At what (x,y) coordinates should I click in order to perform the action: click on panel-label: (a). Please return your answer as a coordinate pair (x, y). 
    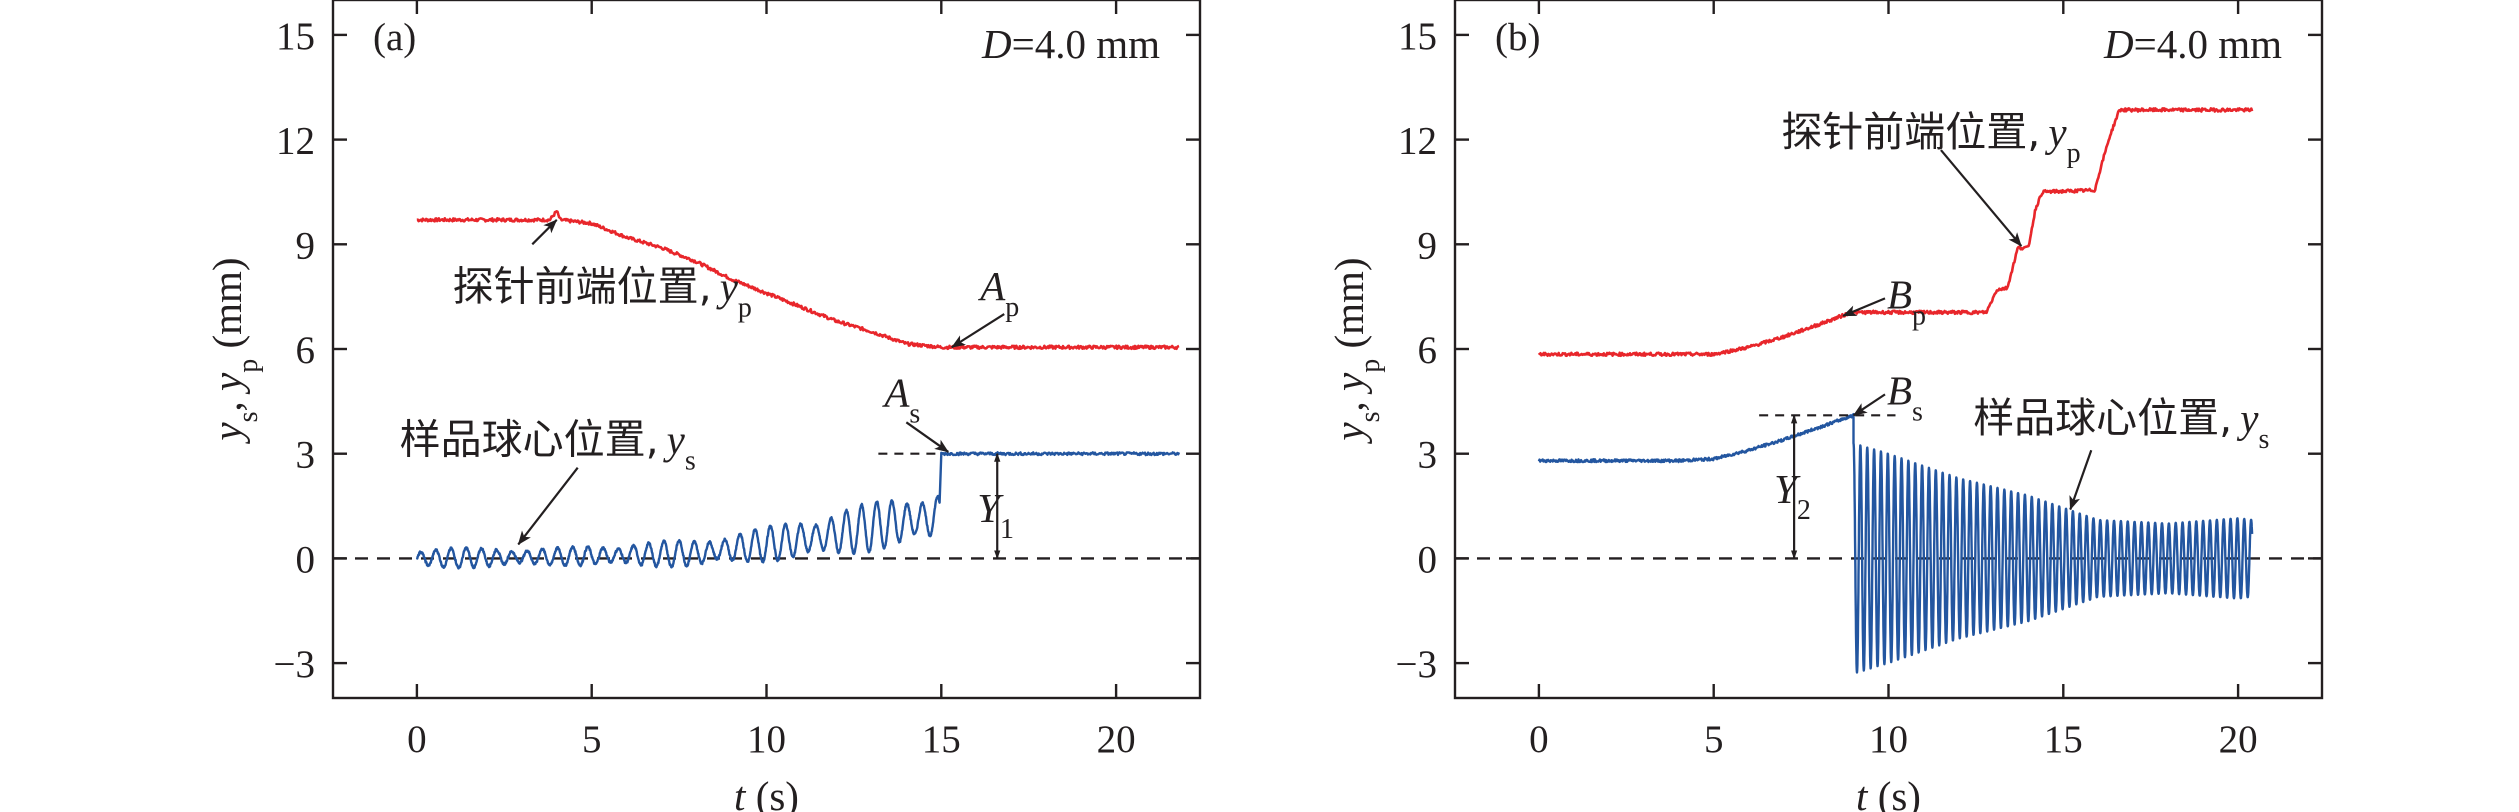
    Looking at the image, I should click on (394, 37).